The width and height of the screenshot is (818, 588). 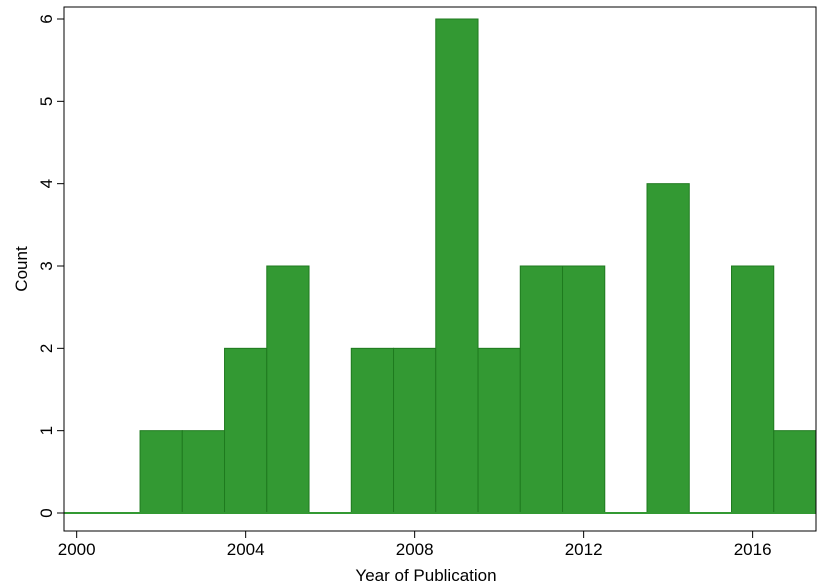 I want to click on x-tick-label: 2004, so click(x=246, y=549).